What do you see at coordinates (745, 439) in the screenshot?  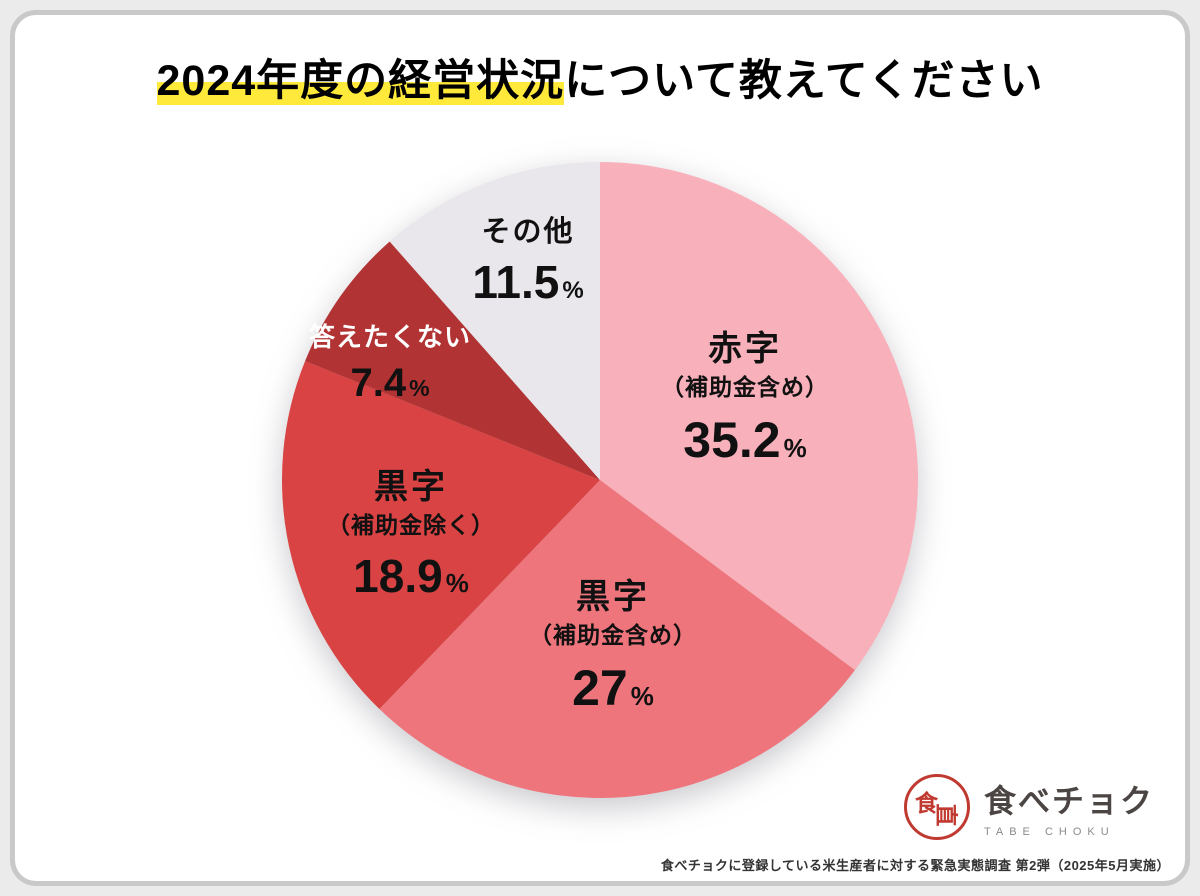 I see `slice-value: 35.2%` at bounding box center [745, 439].